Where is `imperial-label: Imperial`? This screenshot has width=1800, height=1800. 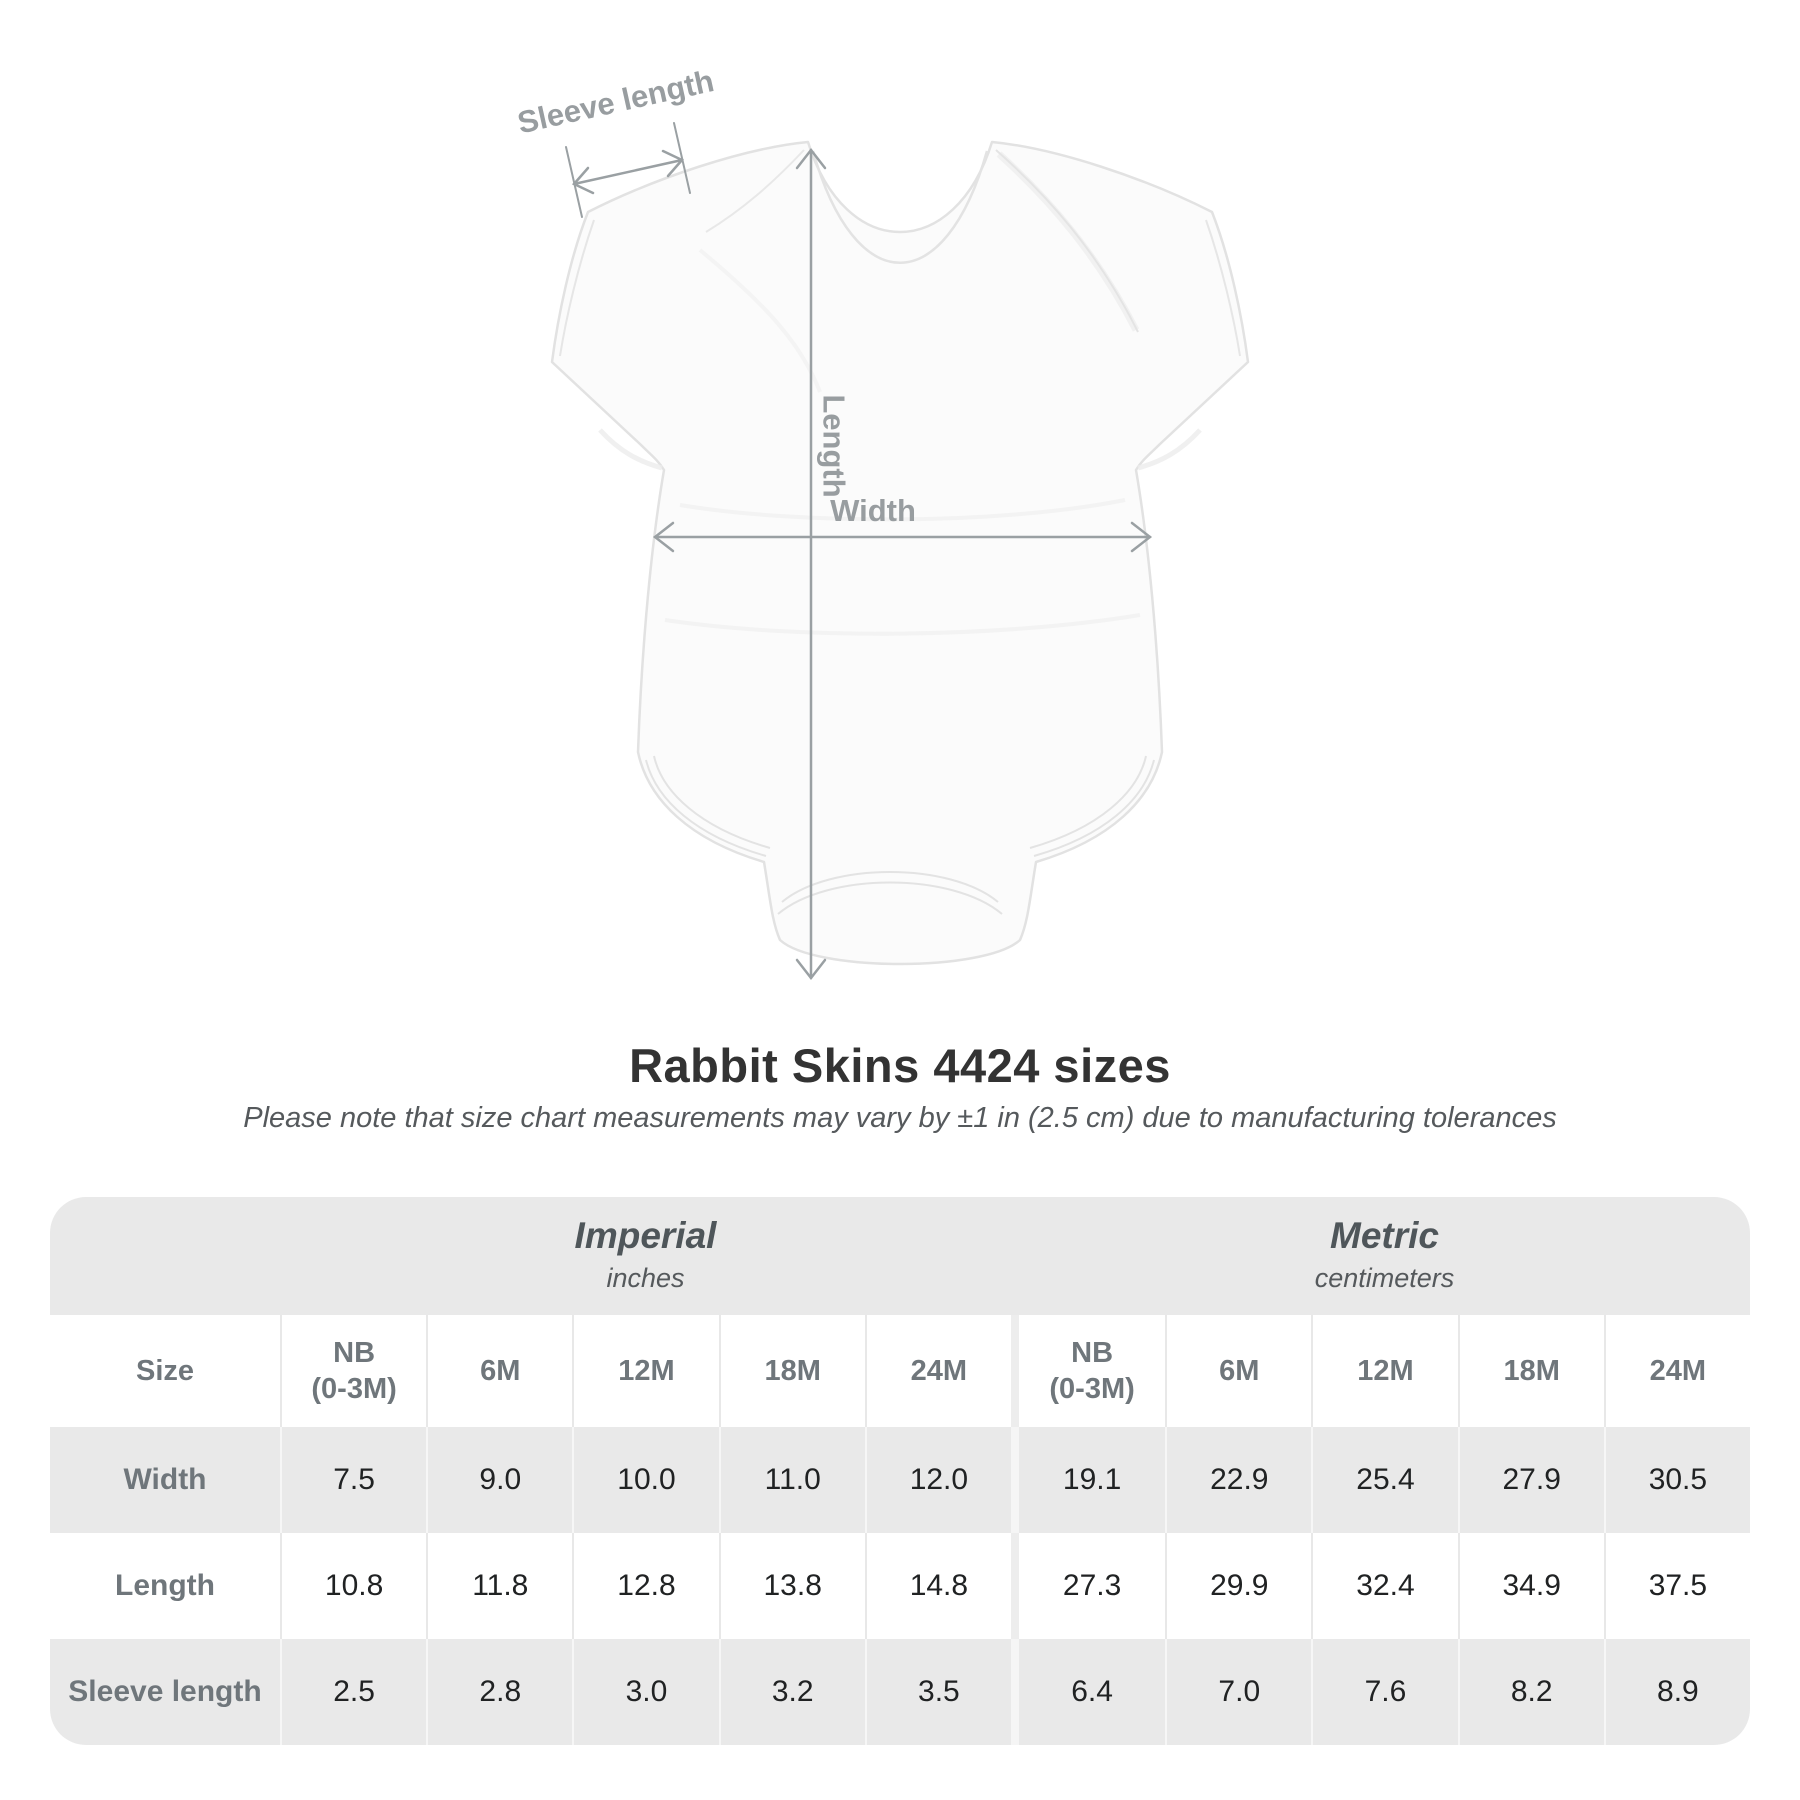
imperial-label: Imperial is located at coordinates (645, 1235).